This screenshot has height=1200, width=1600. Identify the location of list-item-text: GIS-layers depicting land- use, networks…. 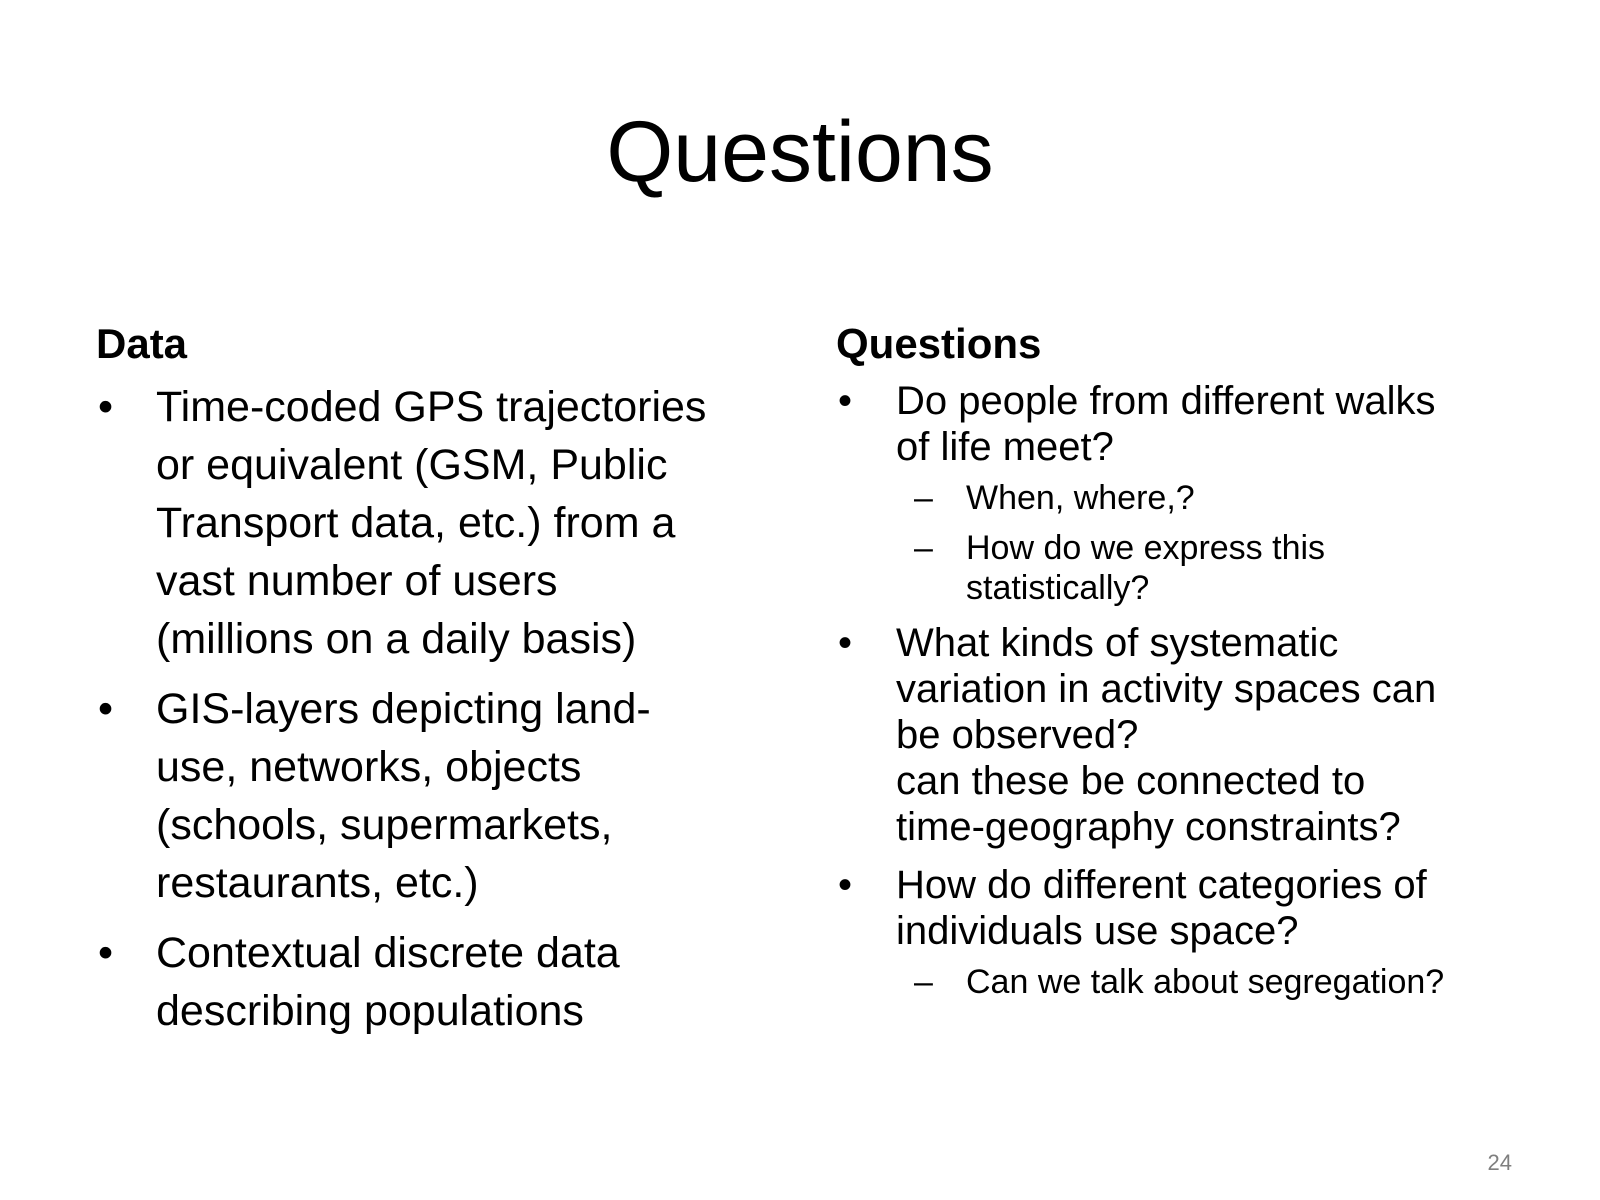
(403, 796).